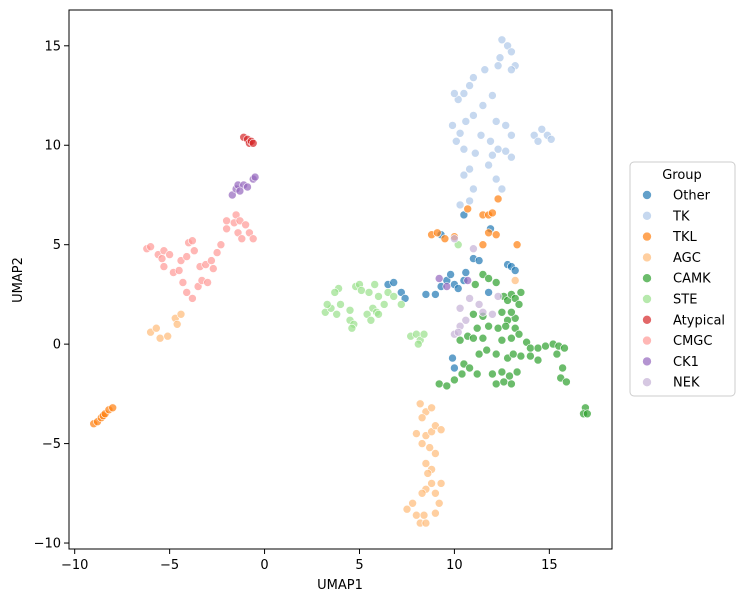 This screenshot has height=602, width=744. Describe the element at coordinates (264, 565) in the screenshot. I see `x-tick-label: 0` at that location.